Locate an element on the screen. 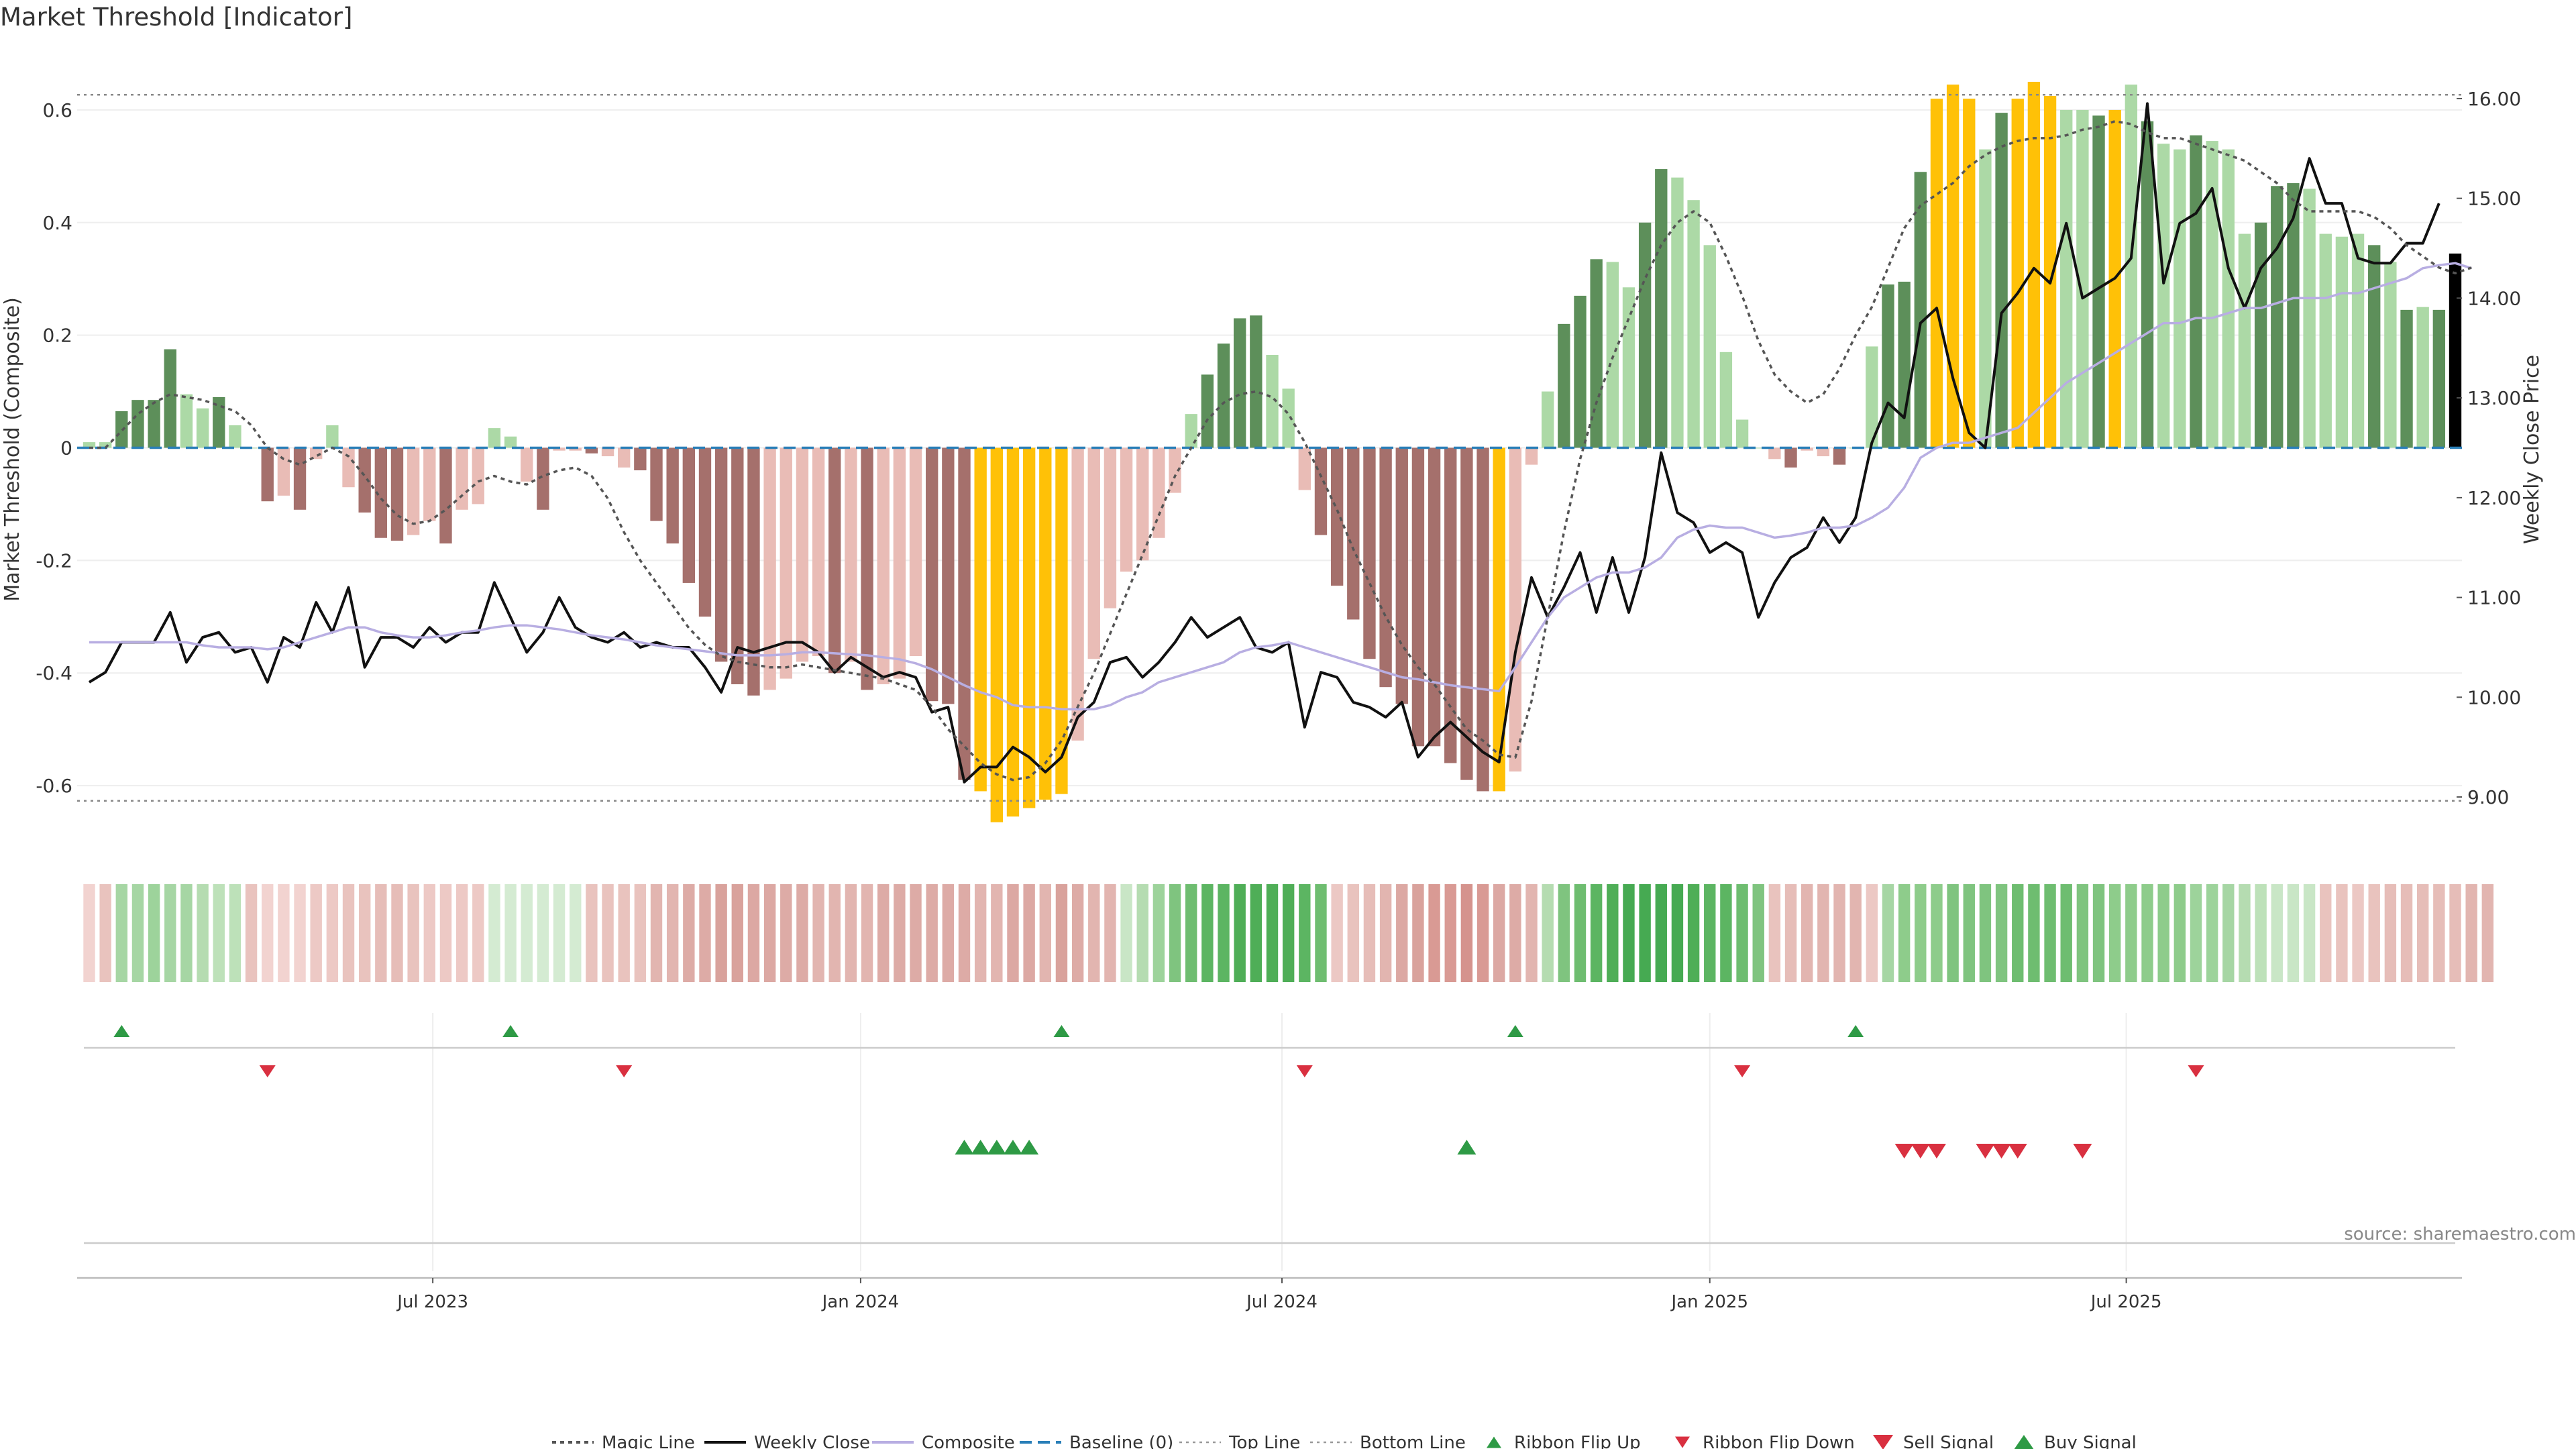 The height and width of the screenshot is (1449, 2576). y-tick-label-right: 10.00 is located at coordinates (2494, 697).